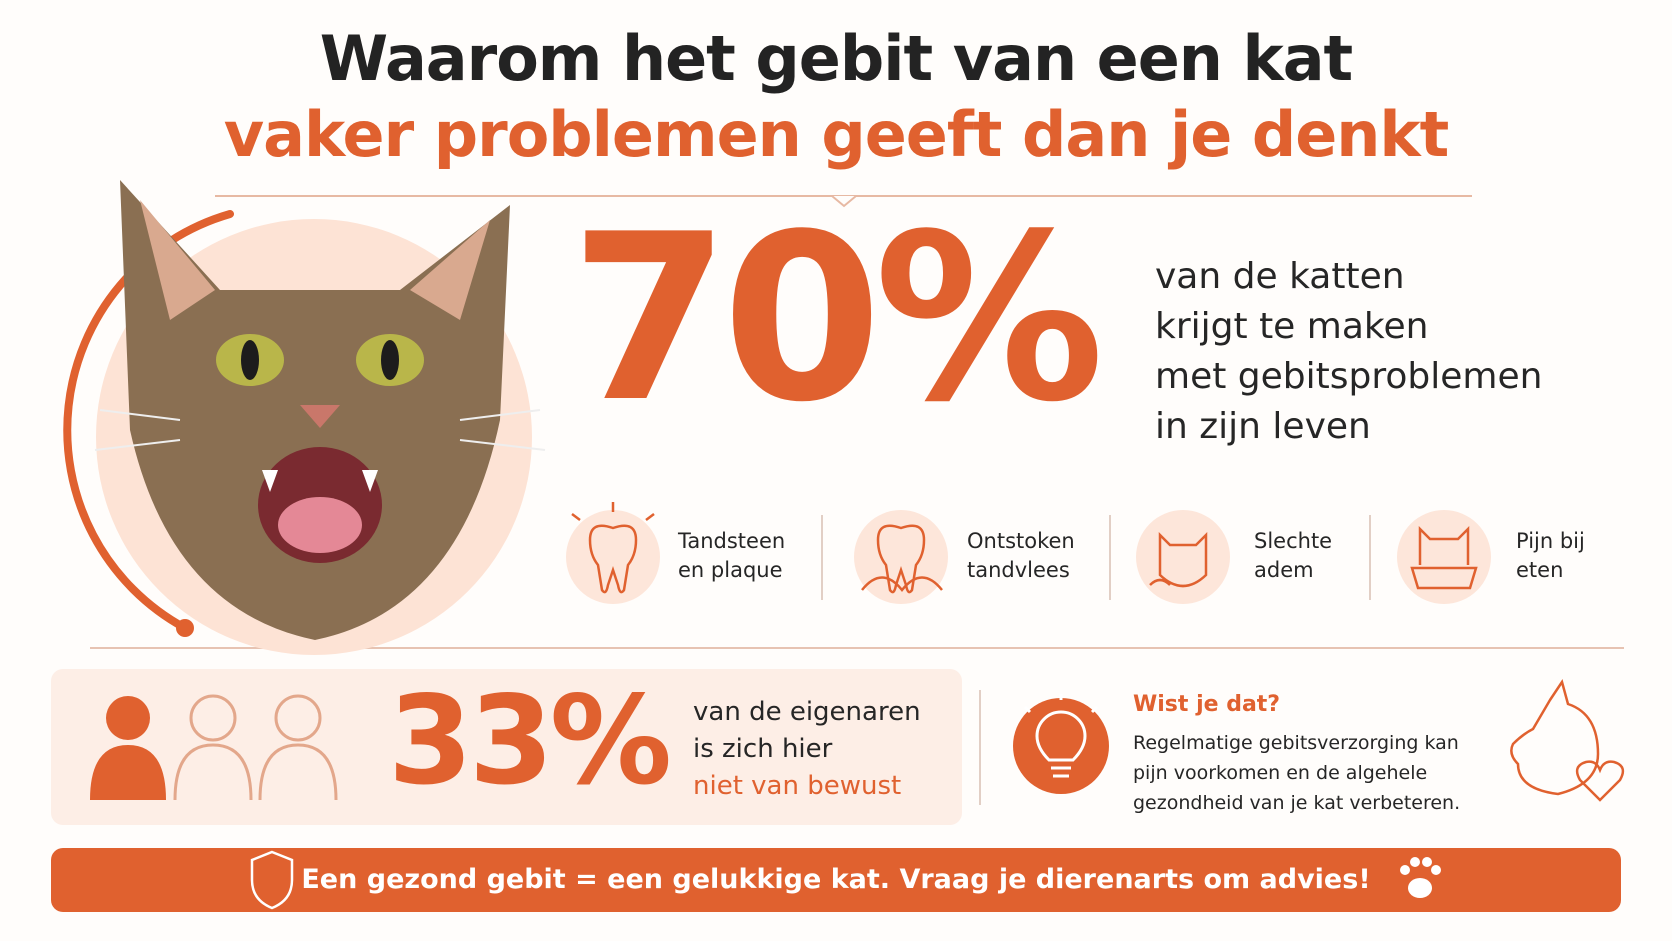 Image resolution: width=1672 pixels, height=941 pixels. Describe the element at coordinates (763, 749) in the screenshot. I see `text-line: is zich hier` at that location.